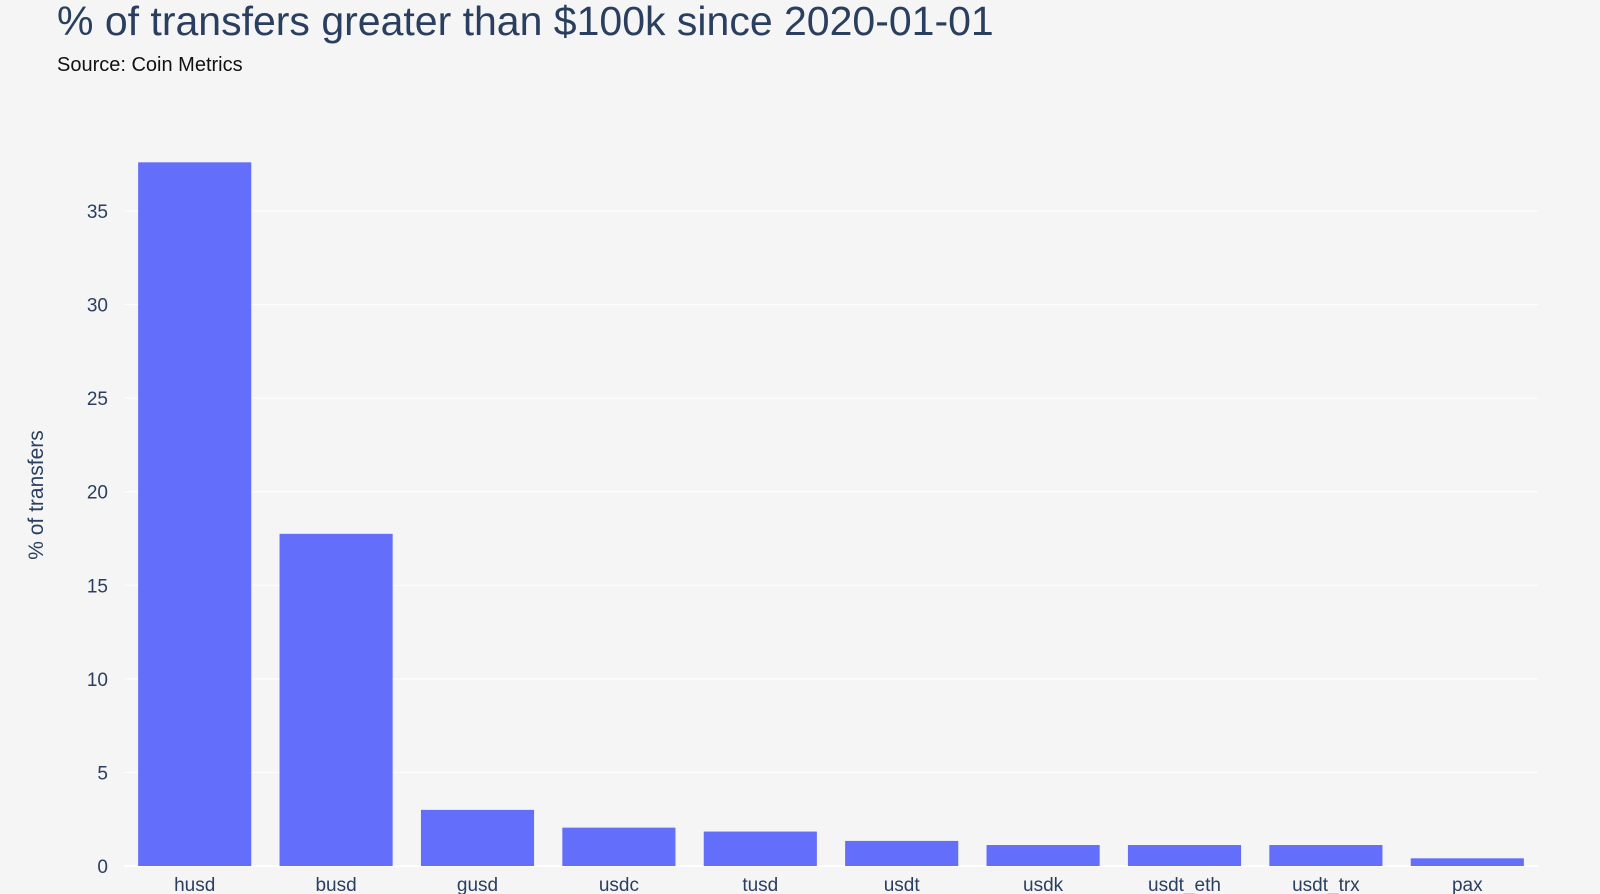 The width and height of the screenshot is (1600, 894). Describe the element at coordinates (1326, 884) in the screenshot. I see `x-tick-label: usdt_trx` at that location.